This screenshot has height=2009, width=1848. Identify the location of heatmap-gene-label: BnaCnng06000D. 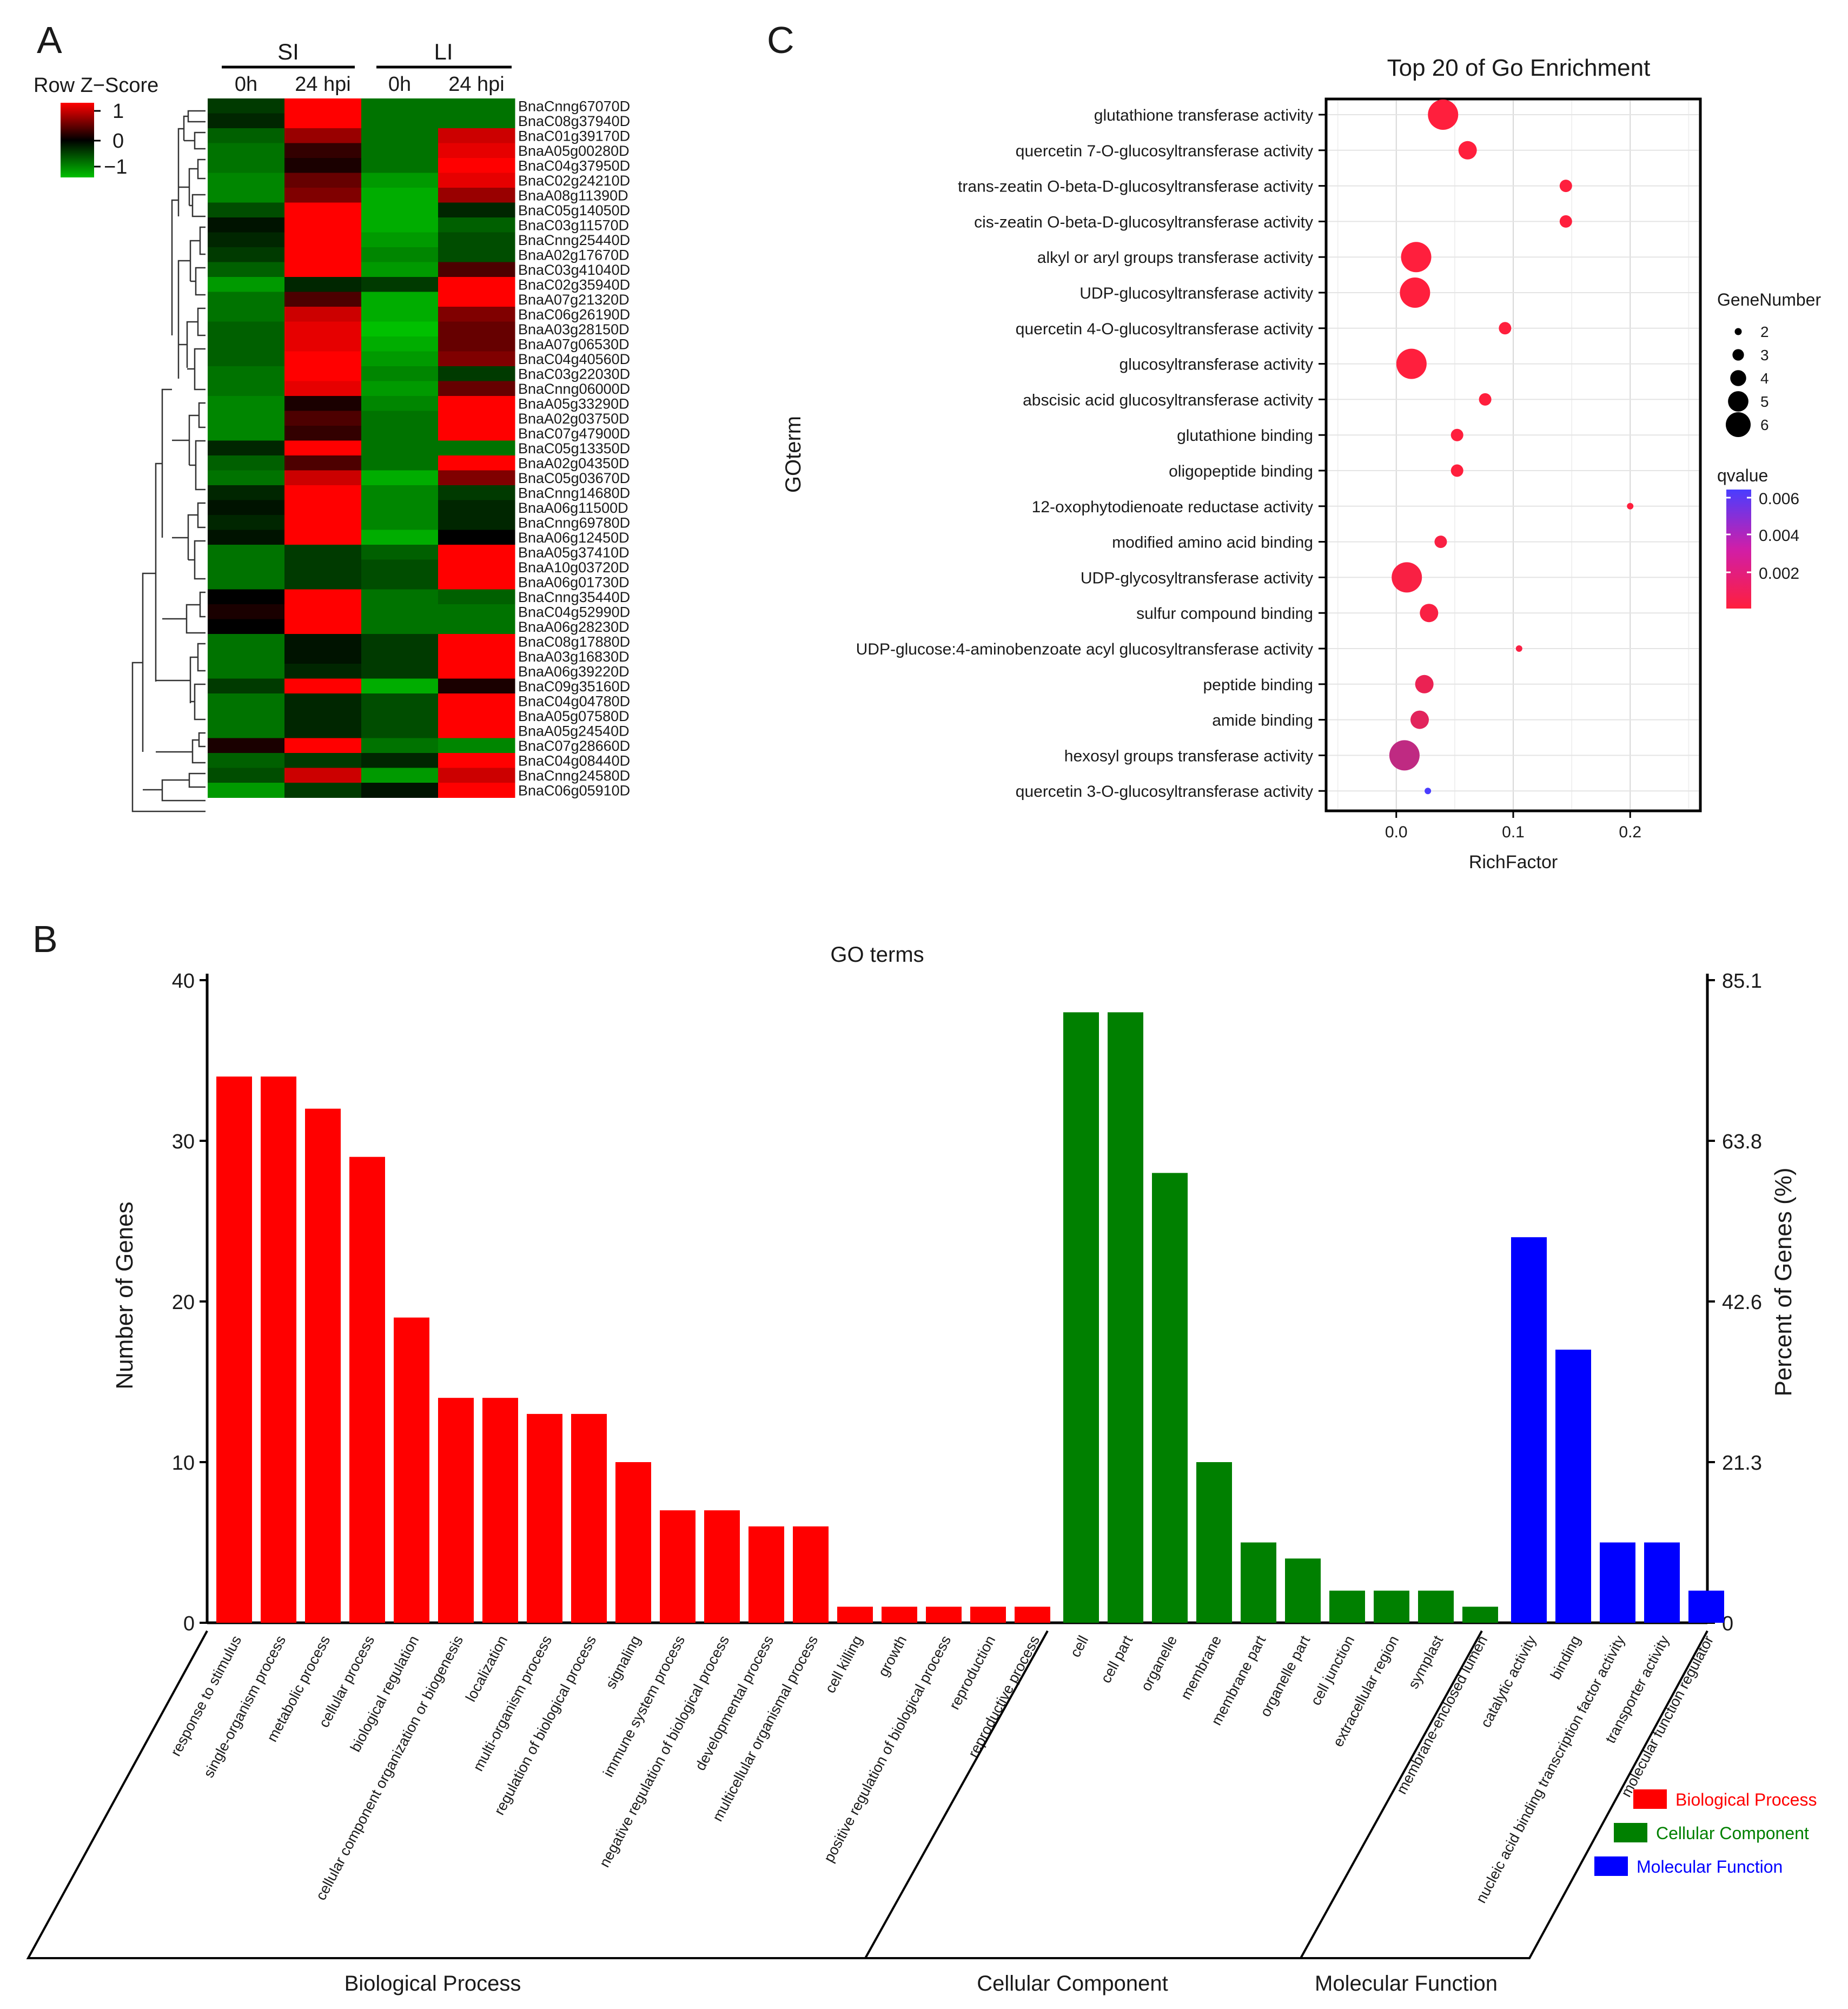
(574, 389).